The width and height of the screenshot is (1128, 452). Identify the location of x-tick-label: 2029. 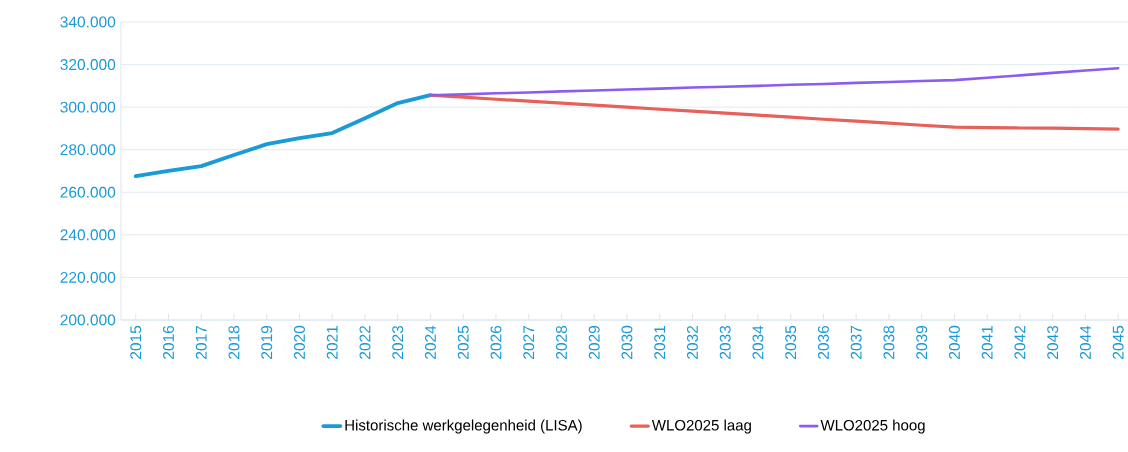
(594, 342).